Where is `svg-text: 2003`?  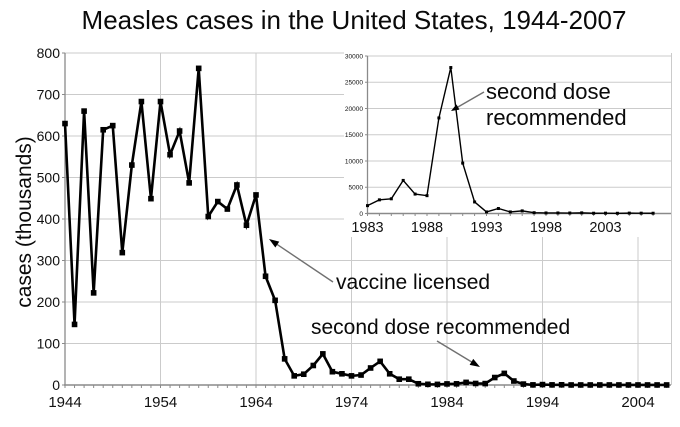 svg-text: 2003 is located at coordinates (605, 228).